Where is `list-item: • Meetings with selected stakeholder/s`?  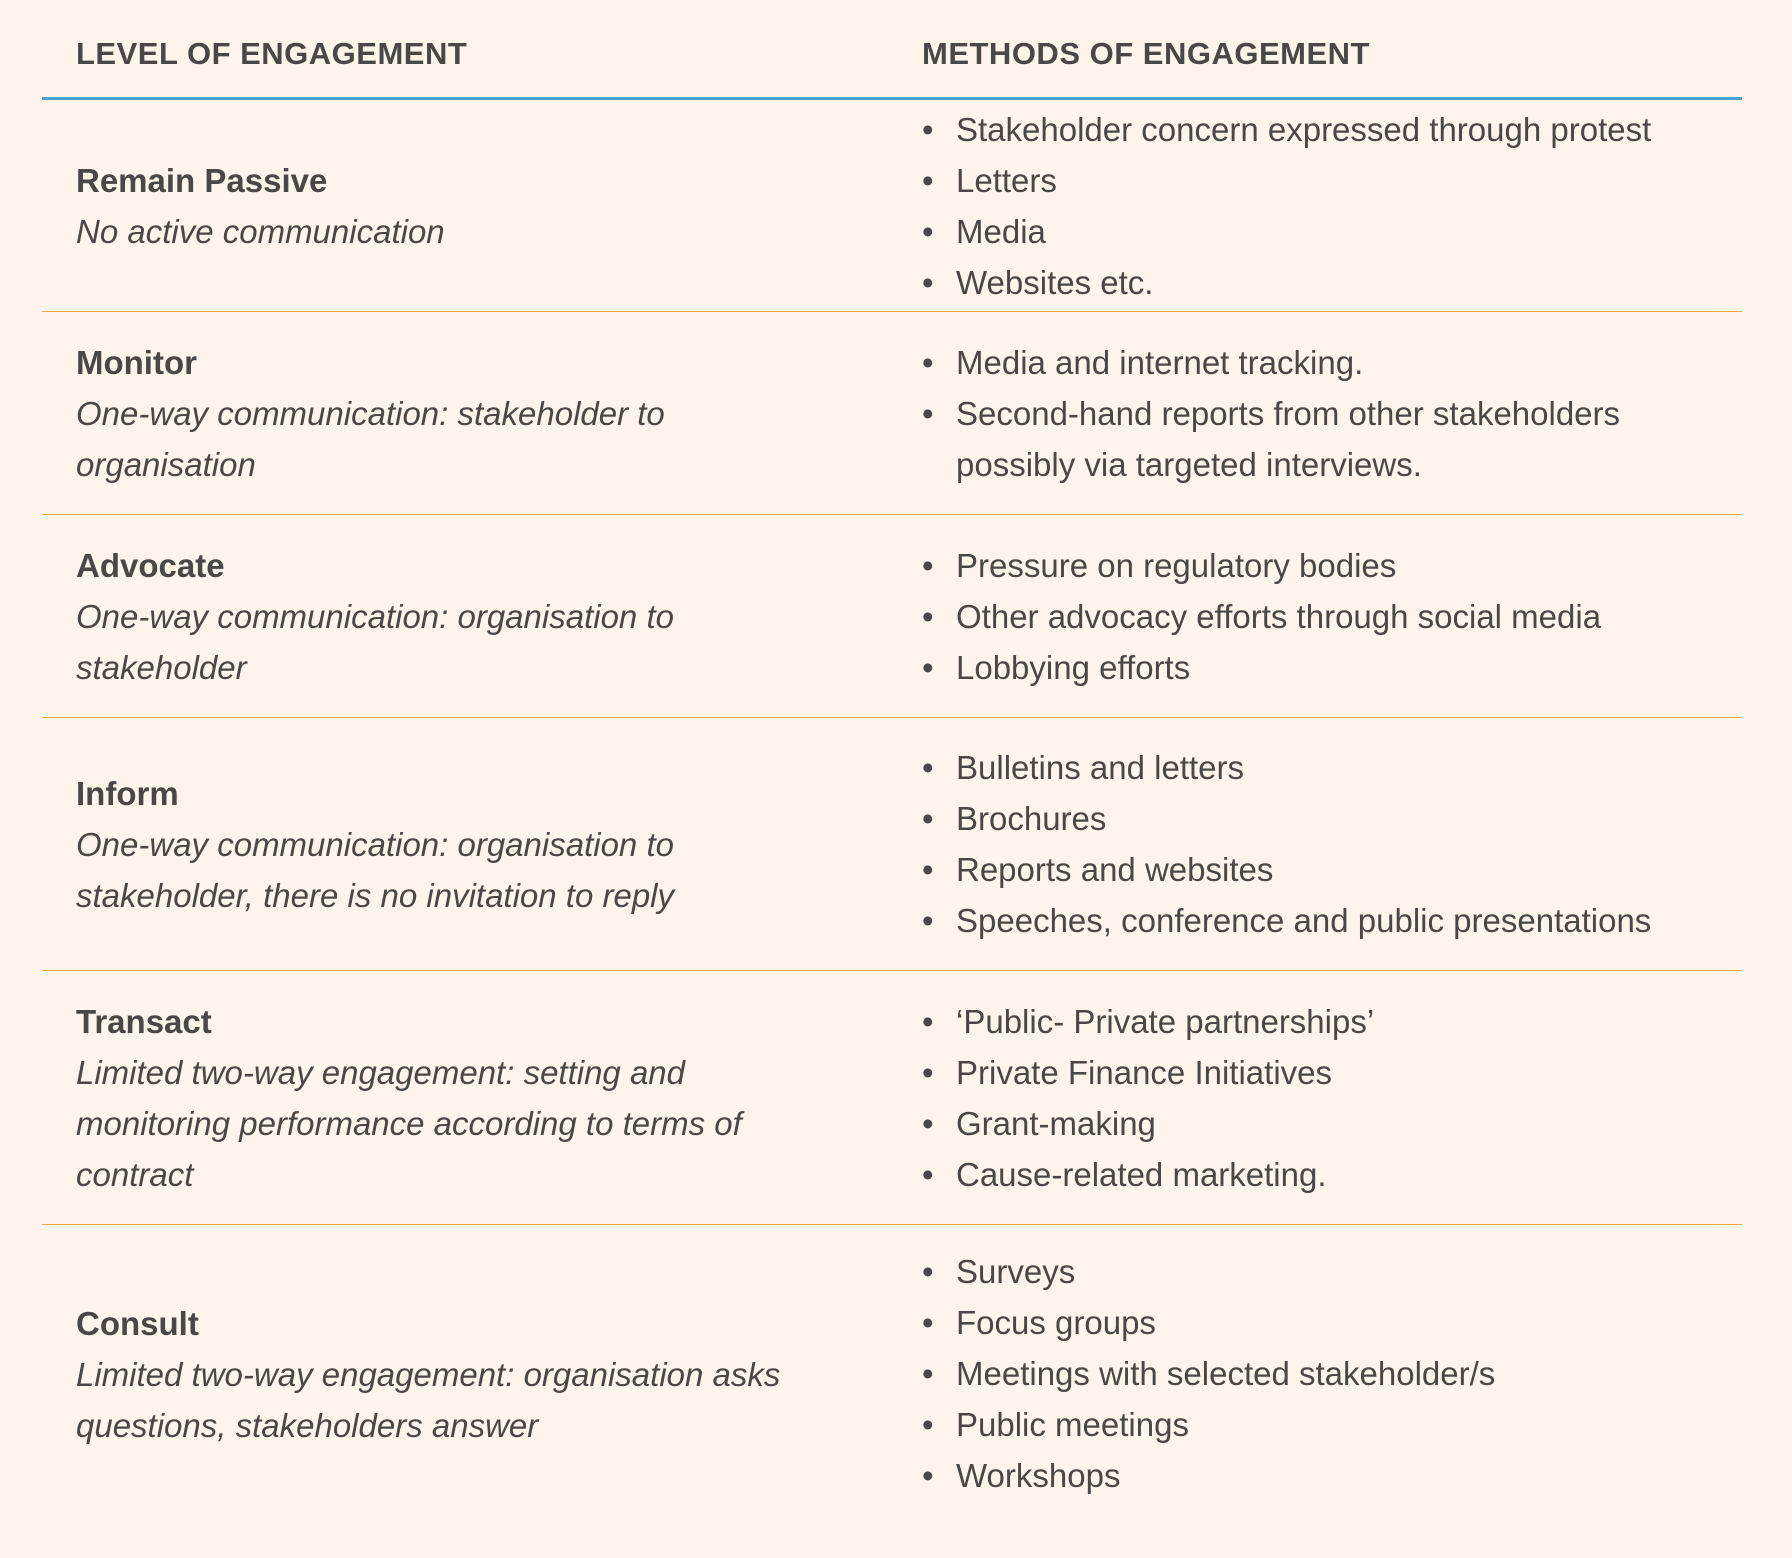 list-item: • Meetings with selected stakeholder/s is located at coordinates (1332, 1373).